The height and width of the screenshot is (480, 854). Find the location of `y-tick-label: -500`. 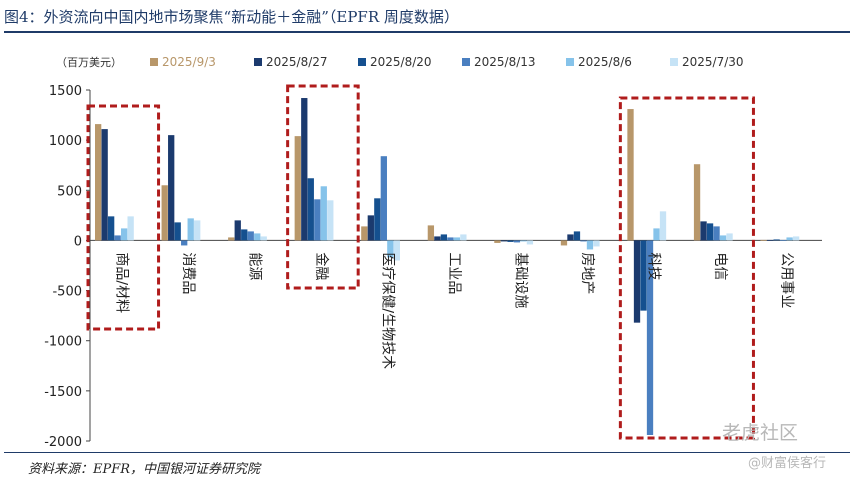

y-tick-label: -500 is located at coordinates (67, 292).